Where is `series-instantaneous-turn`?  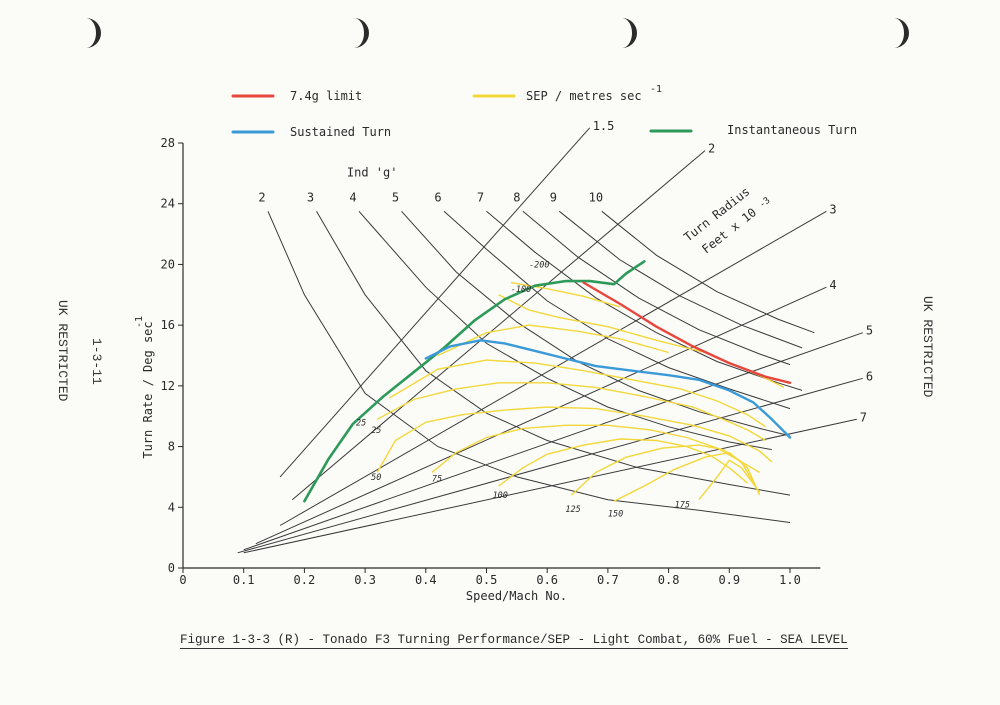 series-instantaneous-turn is located at coordinates (474, 381).